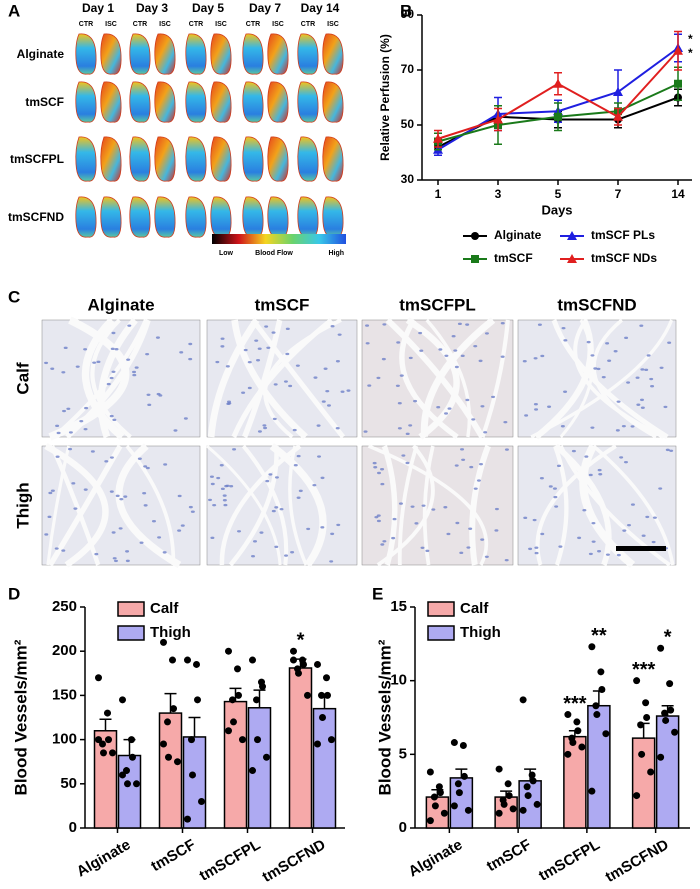 This screenshot has height=889, width=700. Describe the element at coordinates (644, 670) in the screenshot. I see `annotation: ***` at that location.